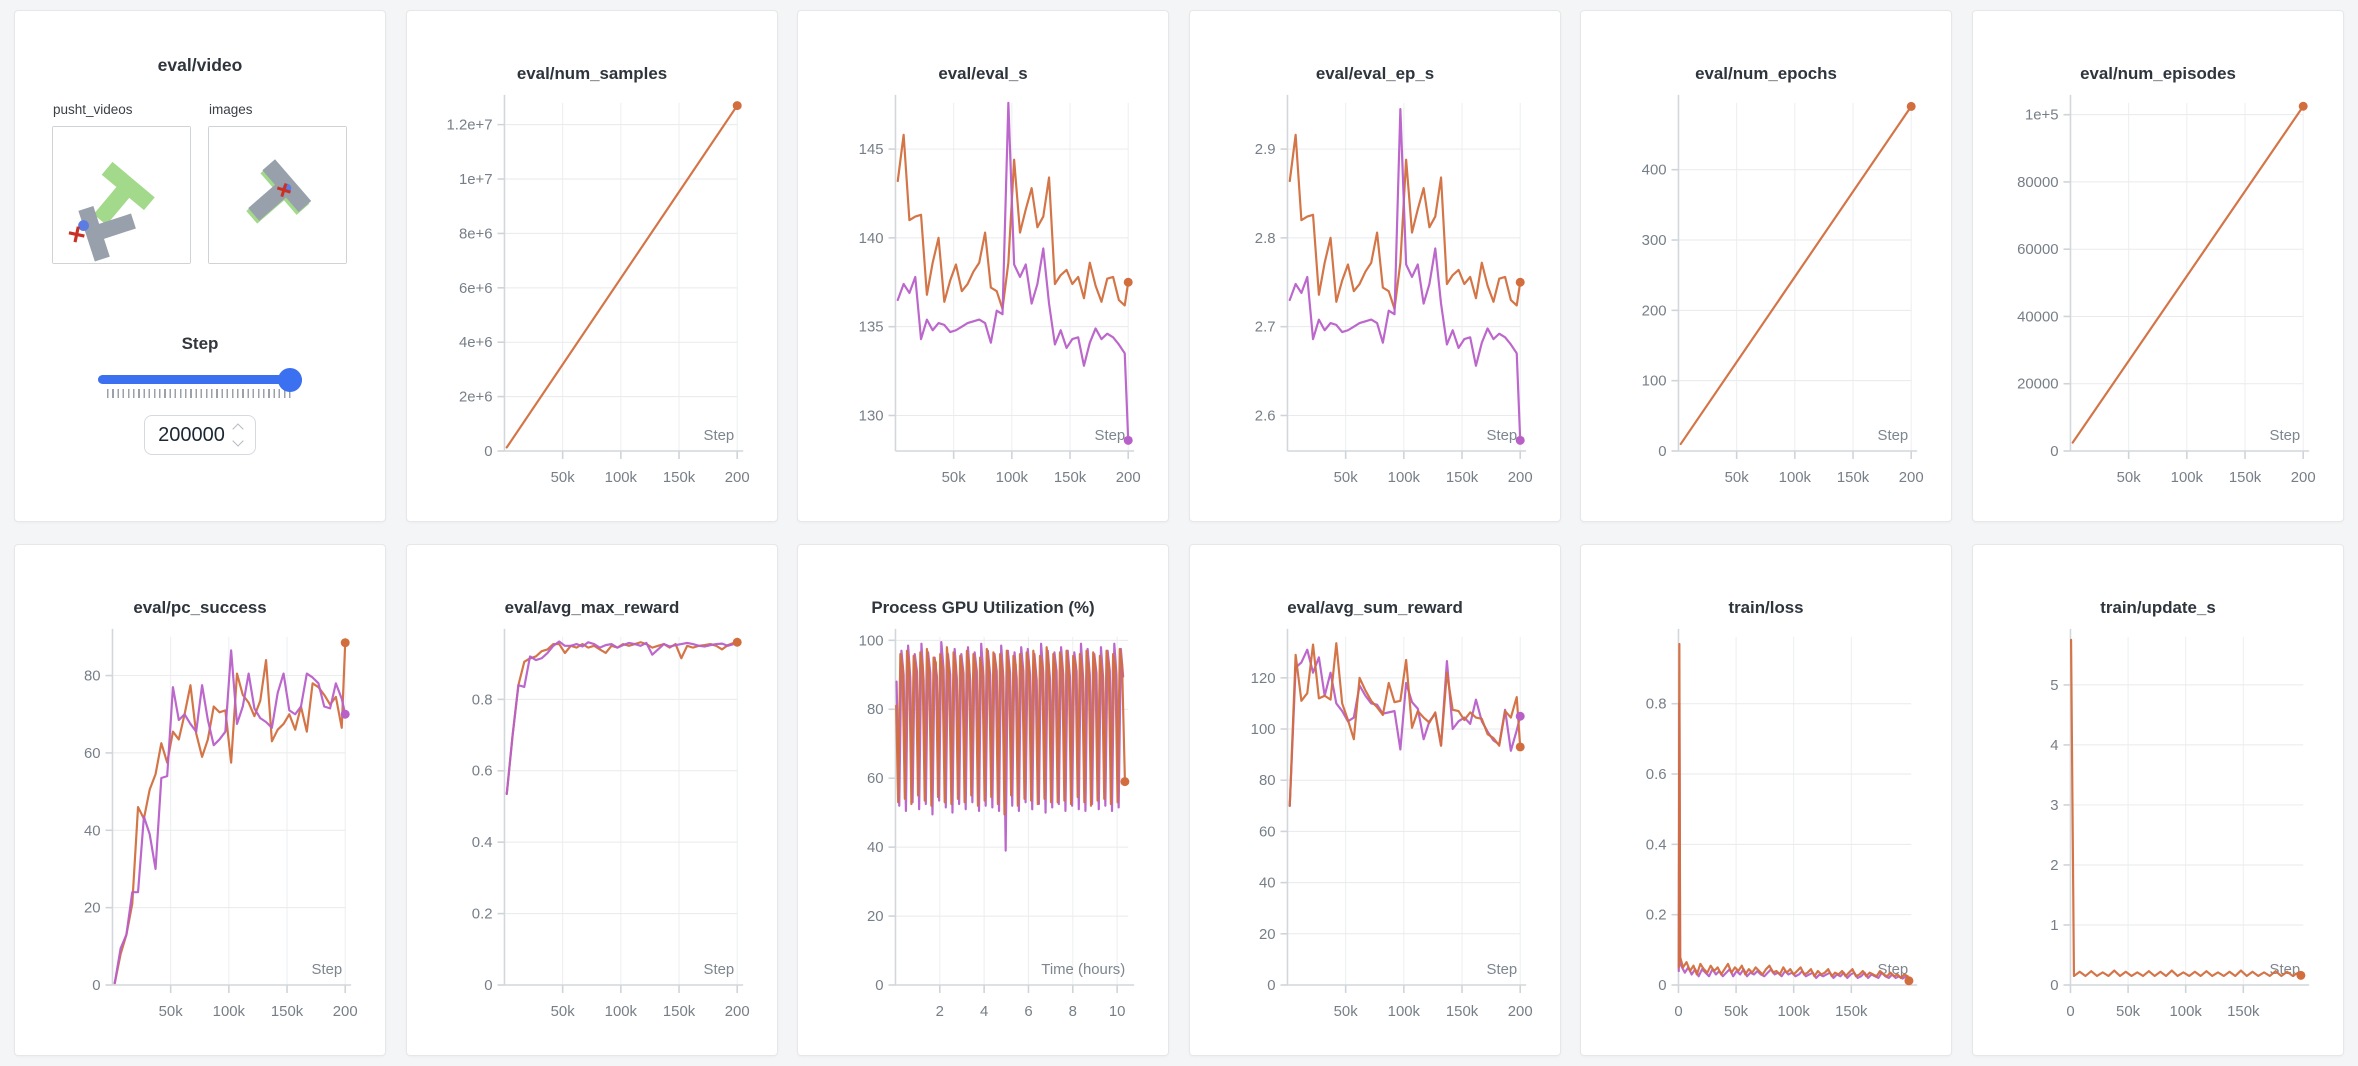  What do you see at coordinates (1520, 716) in the screenshot?
I see `series-end-dot-purple` at bounding box center [1520, 716].